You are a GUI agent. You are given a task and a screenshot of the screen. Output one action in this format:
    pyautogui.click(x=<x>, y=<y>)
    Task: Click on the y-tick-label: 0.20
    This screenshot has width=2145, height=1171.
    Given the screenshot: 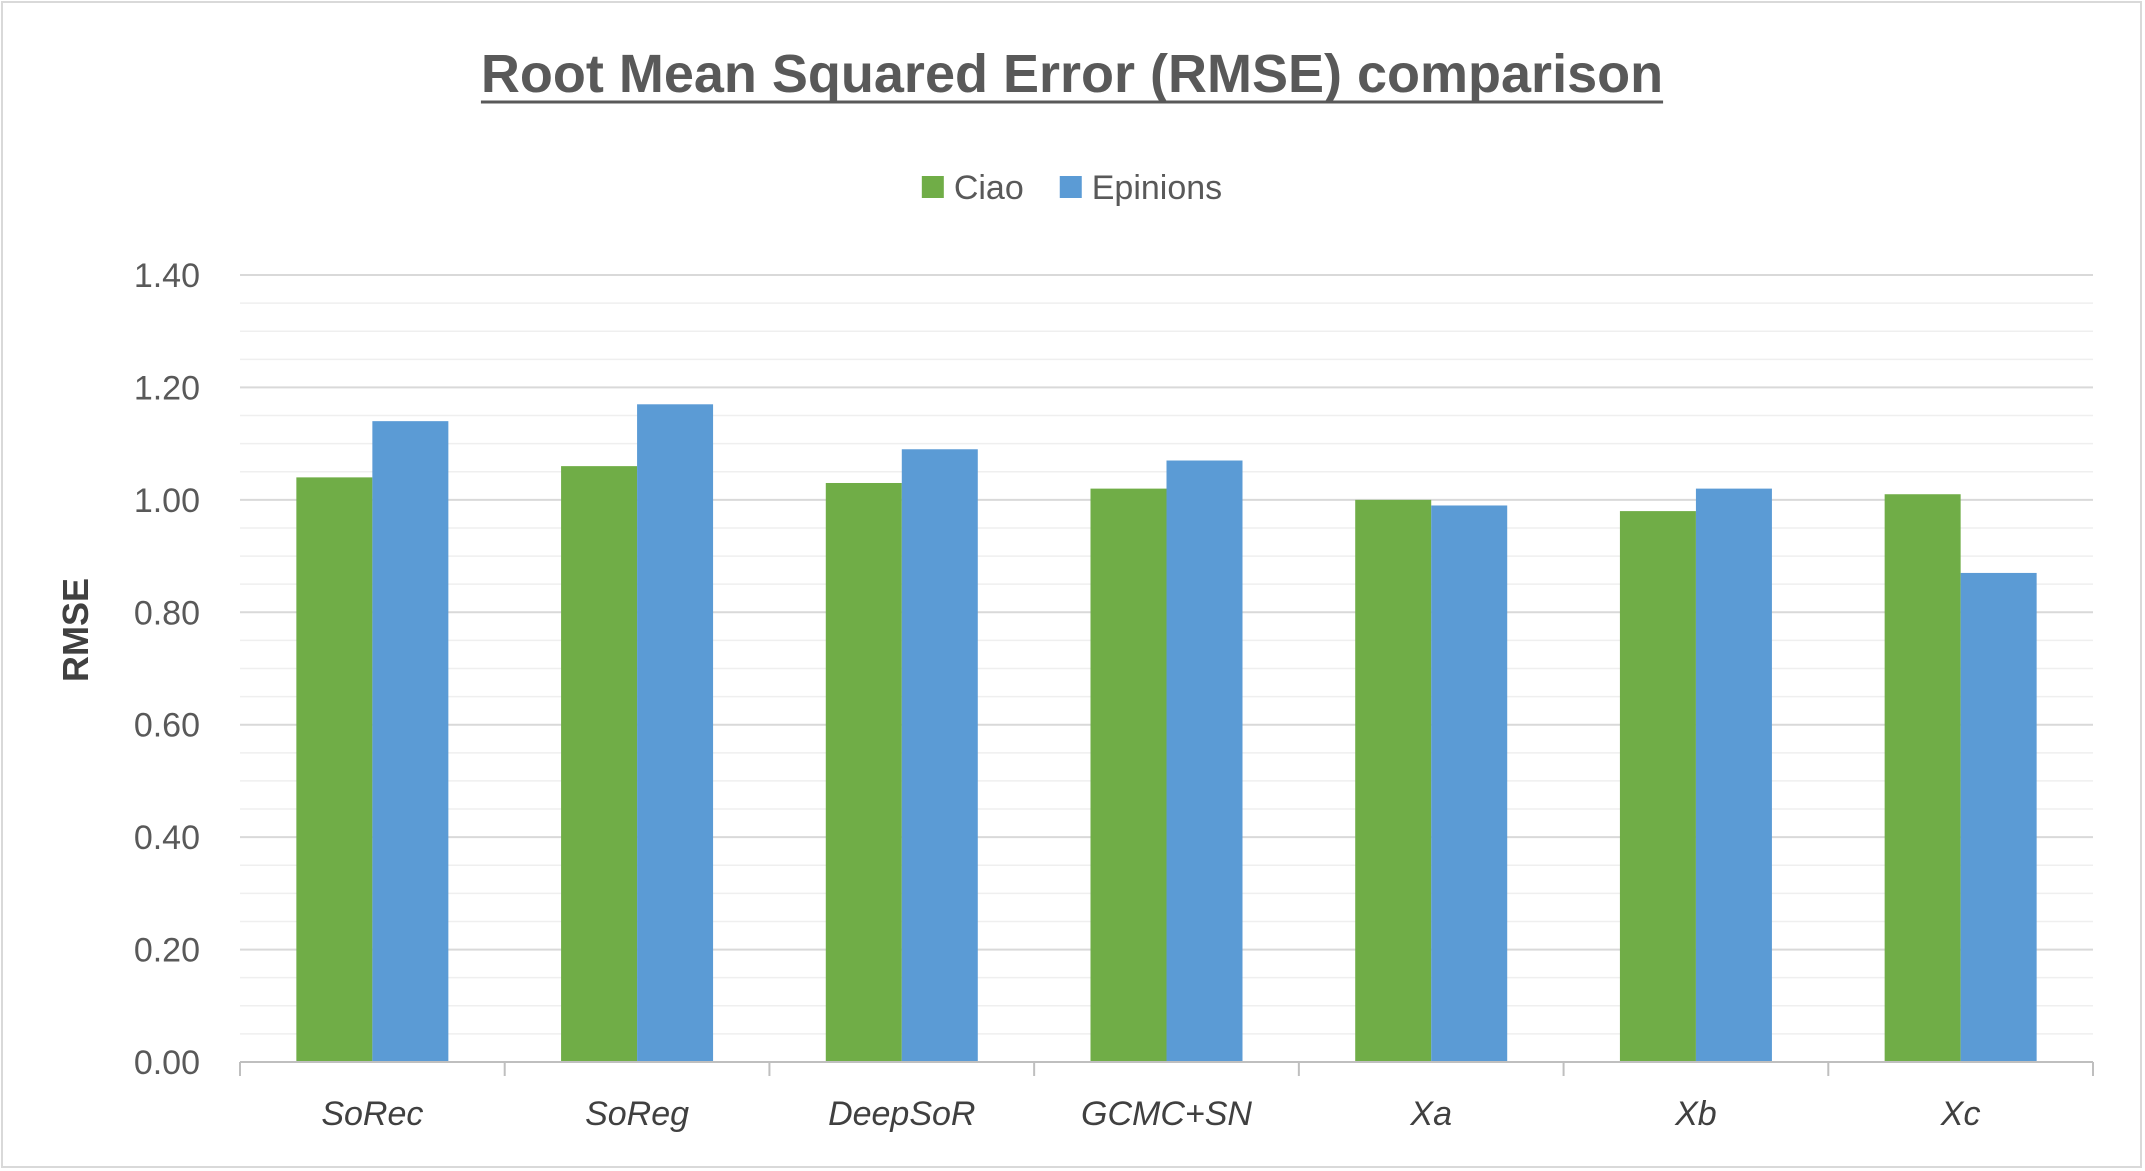 What is the action you would take?
    pyautogui.click(x=167, y=951)
    